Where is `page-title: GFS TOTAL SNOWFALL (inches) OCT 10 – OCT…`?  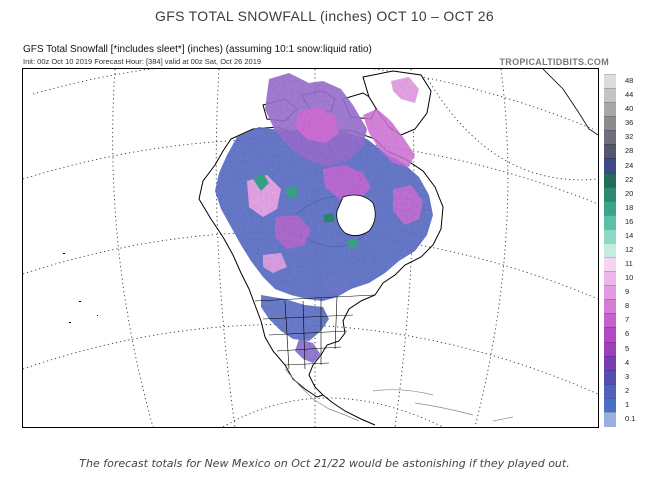 page-title: GFS TOTAL SNOWFALL (inches) OCT 10 – OCT… is located at coordinates (324, 16).